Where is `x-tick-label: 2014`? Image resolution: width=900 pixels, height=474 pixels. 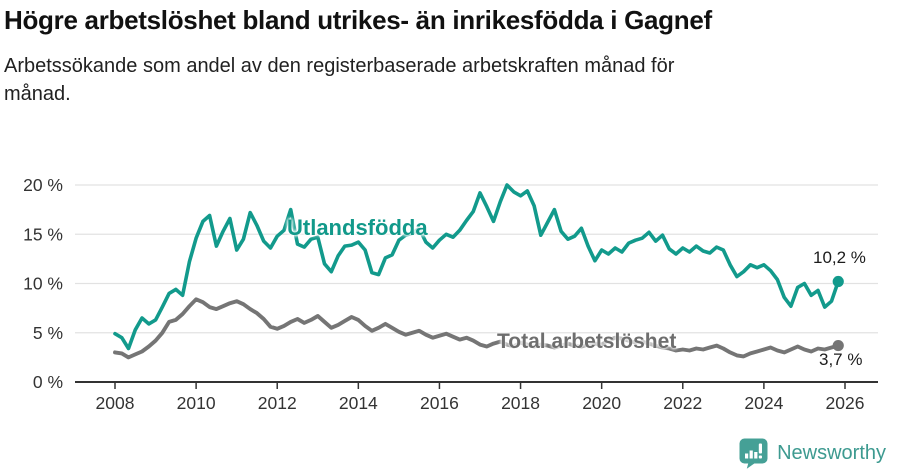 x-tick-label: 2014 is located at coordinates (358, 403).